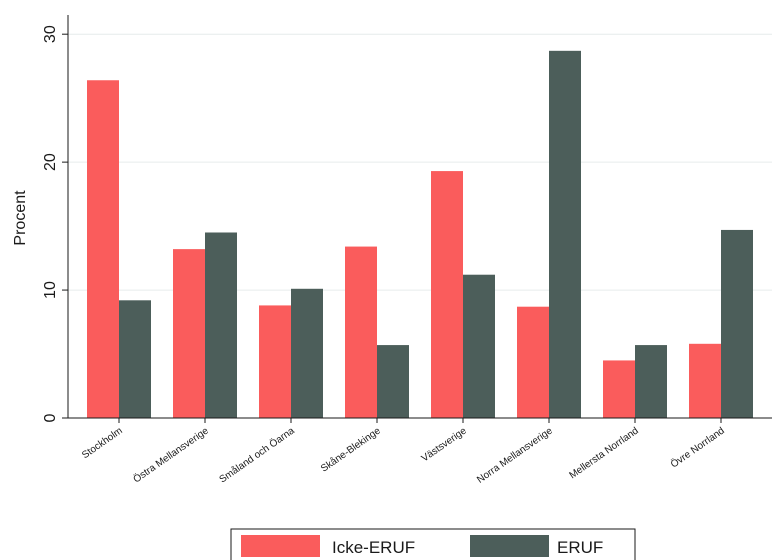  Describe the element at coordinates (50, 417) in the screenshot. I see `y-tick-label: 0` at that location.